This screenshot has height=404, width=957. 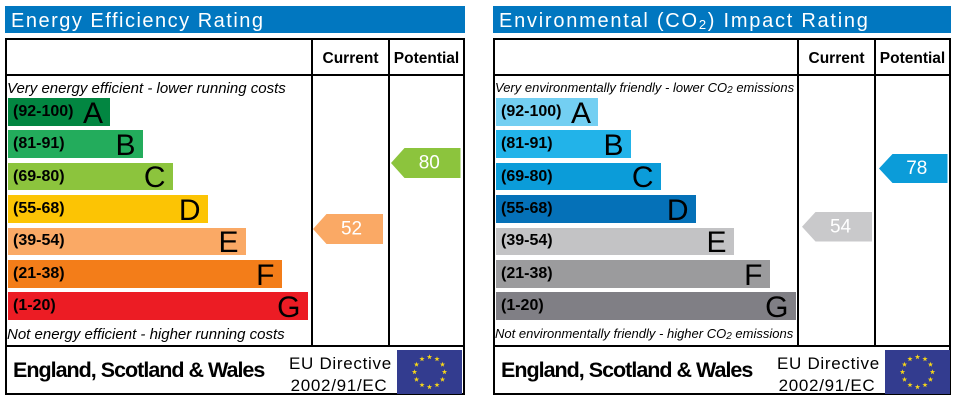 What do you see at coordinates (428, 162) in the screenshot?
I see `svg-text: 80` at bounding box center [428, 162].